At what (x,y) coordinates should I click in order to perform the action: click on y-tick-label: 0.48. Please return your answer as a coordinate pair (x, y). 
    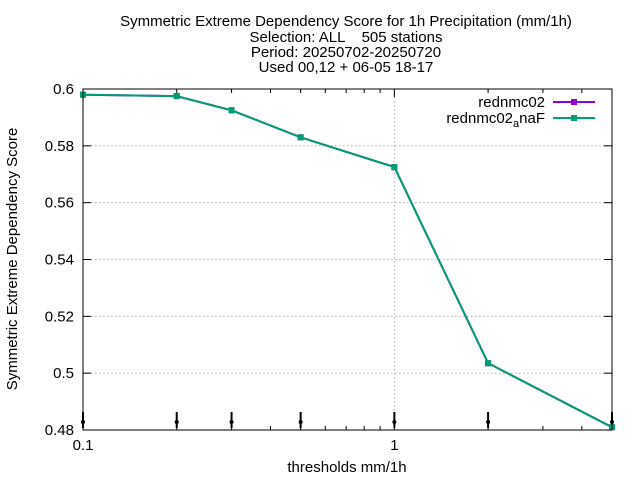
    Looking at the image, I should click on (59, 430).